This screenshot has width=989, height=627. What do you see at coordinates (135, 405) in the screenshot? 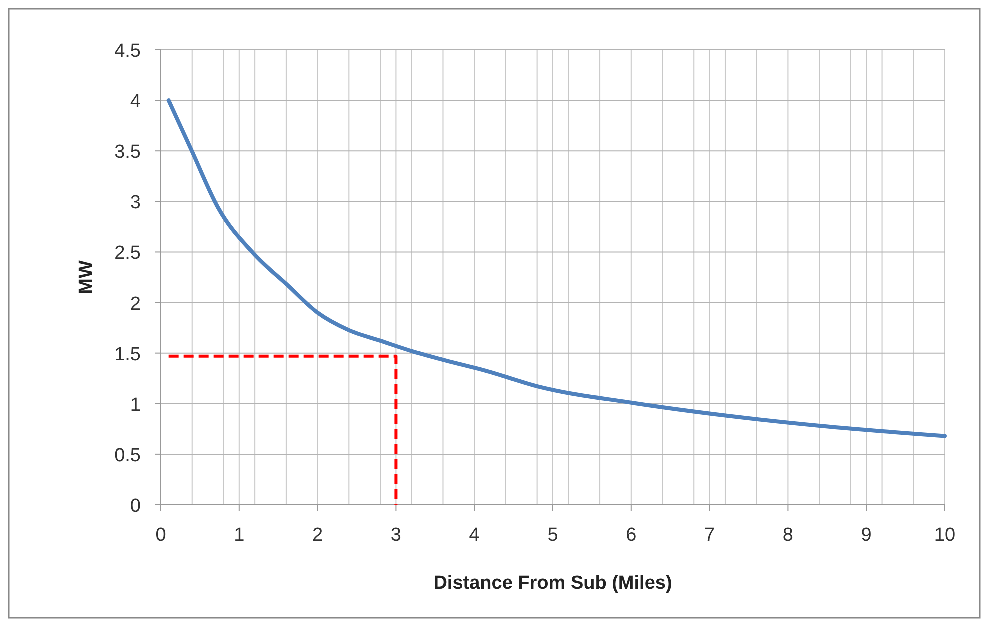
I see `y-tick-label: 1` at bounding box center [135, 405].